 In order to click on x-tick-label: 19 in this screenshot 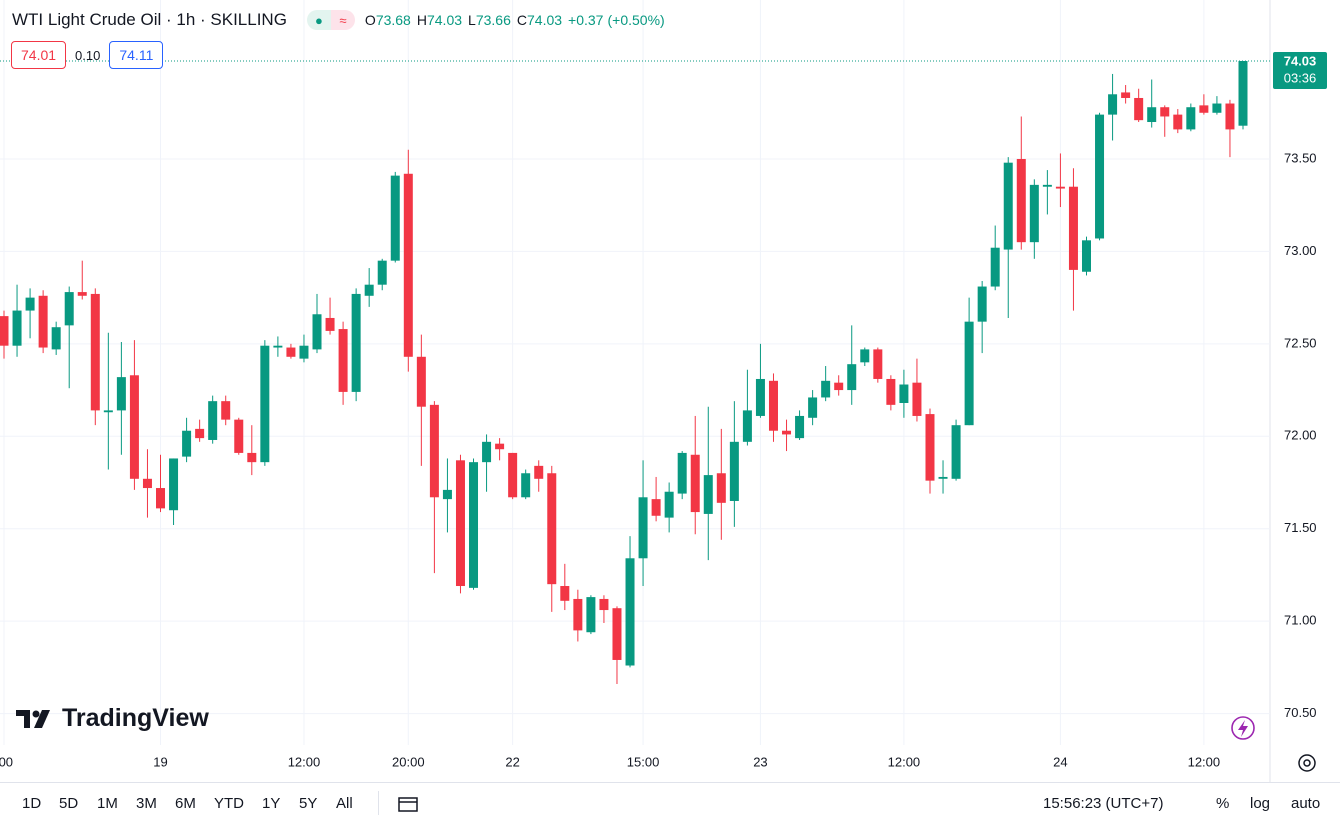, I will do `click(160, 761)`.